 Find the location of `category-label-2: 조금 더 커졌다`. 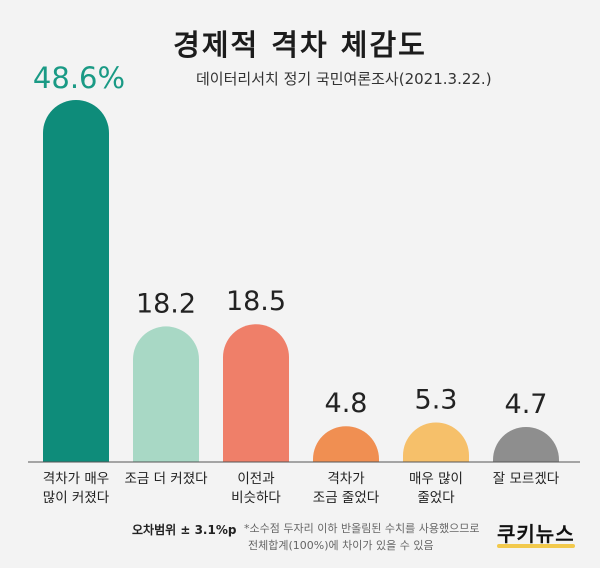

category-label-2: 조금 더 커졌다 is located at coordinates (166, 479).